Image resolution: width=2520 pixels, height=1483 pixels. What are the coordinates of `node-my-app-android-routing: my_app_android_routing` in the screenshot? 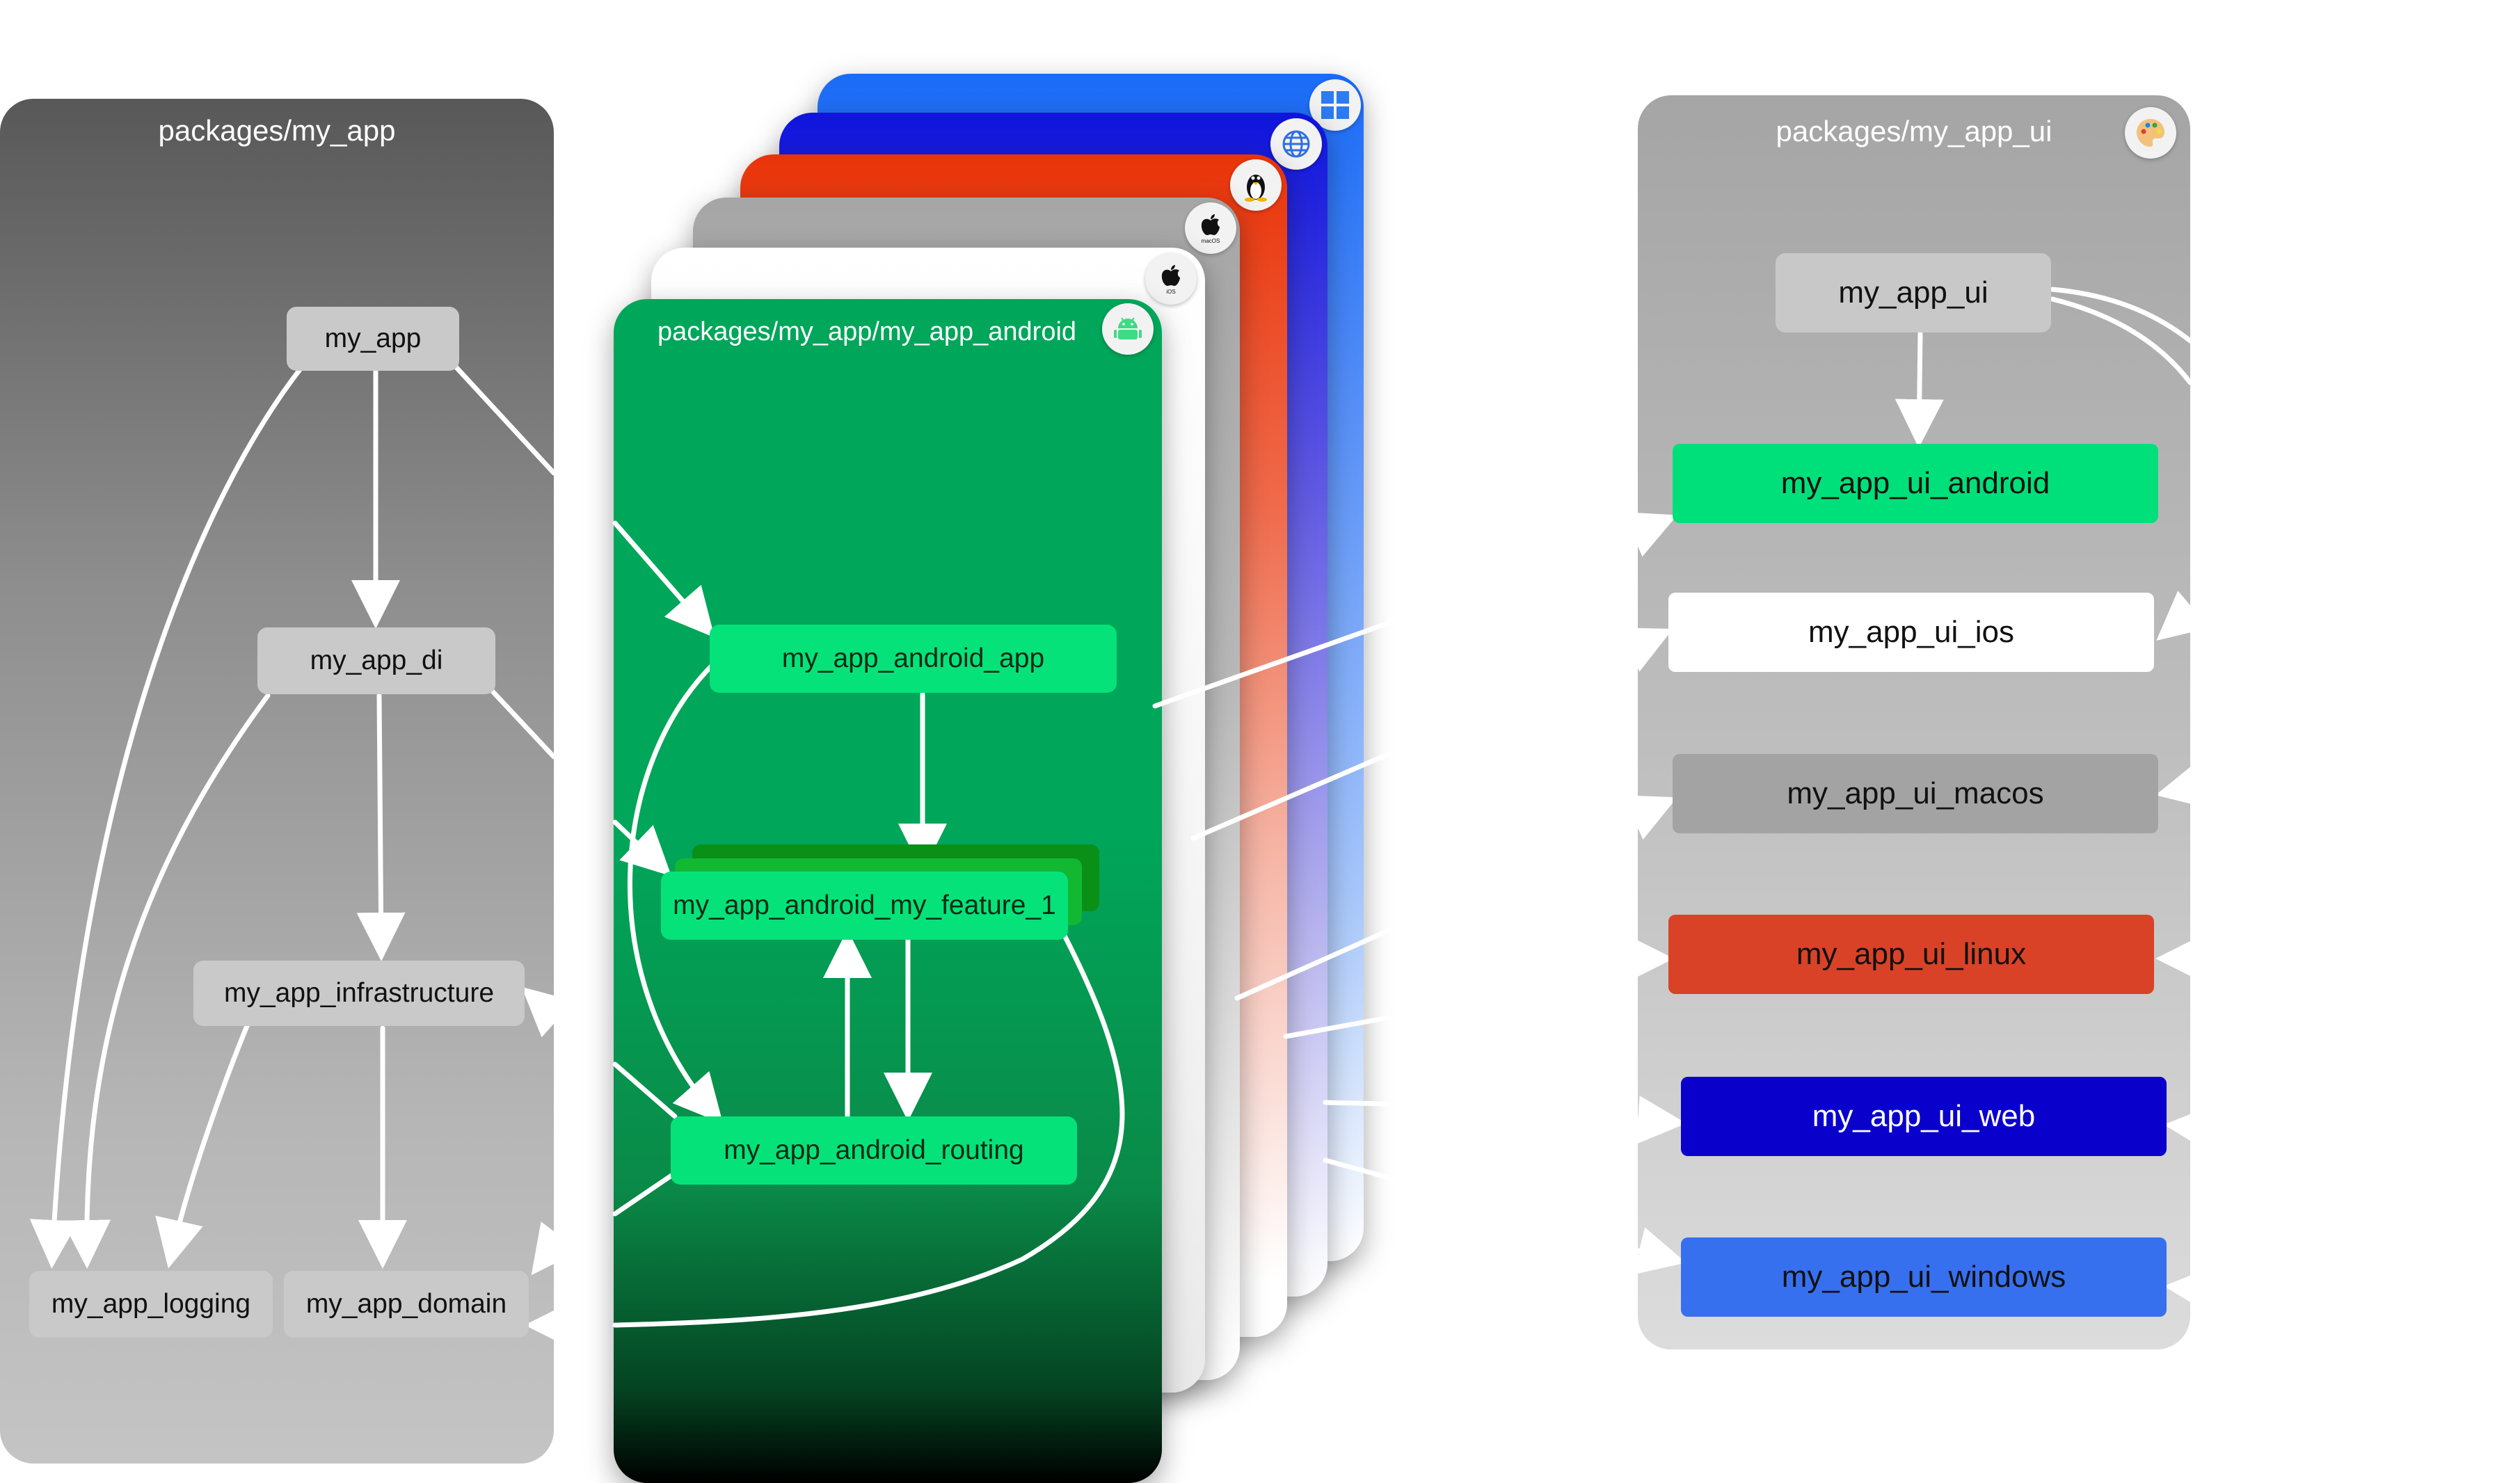 It's located at (874, 1150).